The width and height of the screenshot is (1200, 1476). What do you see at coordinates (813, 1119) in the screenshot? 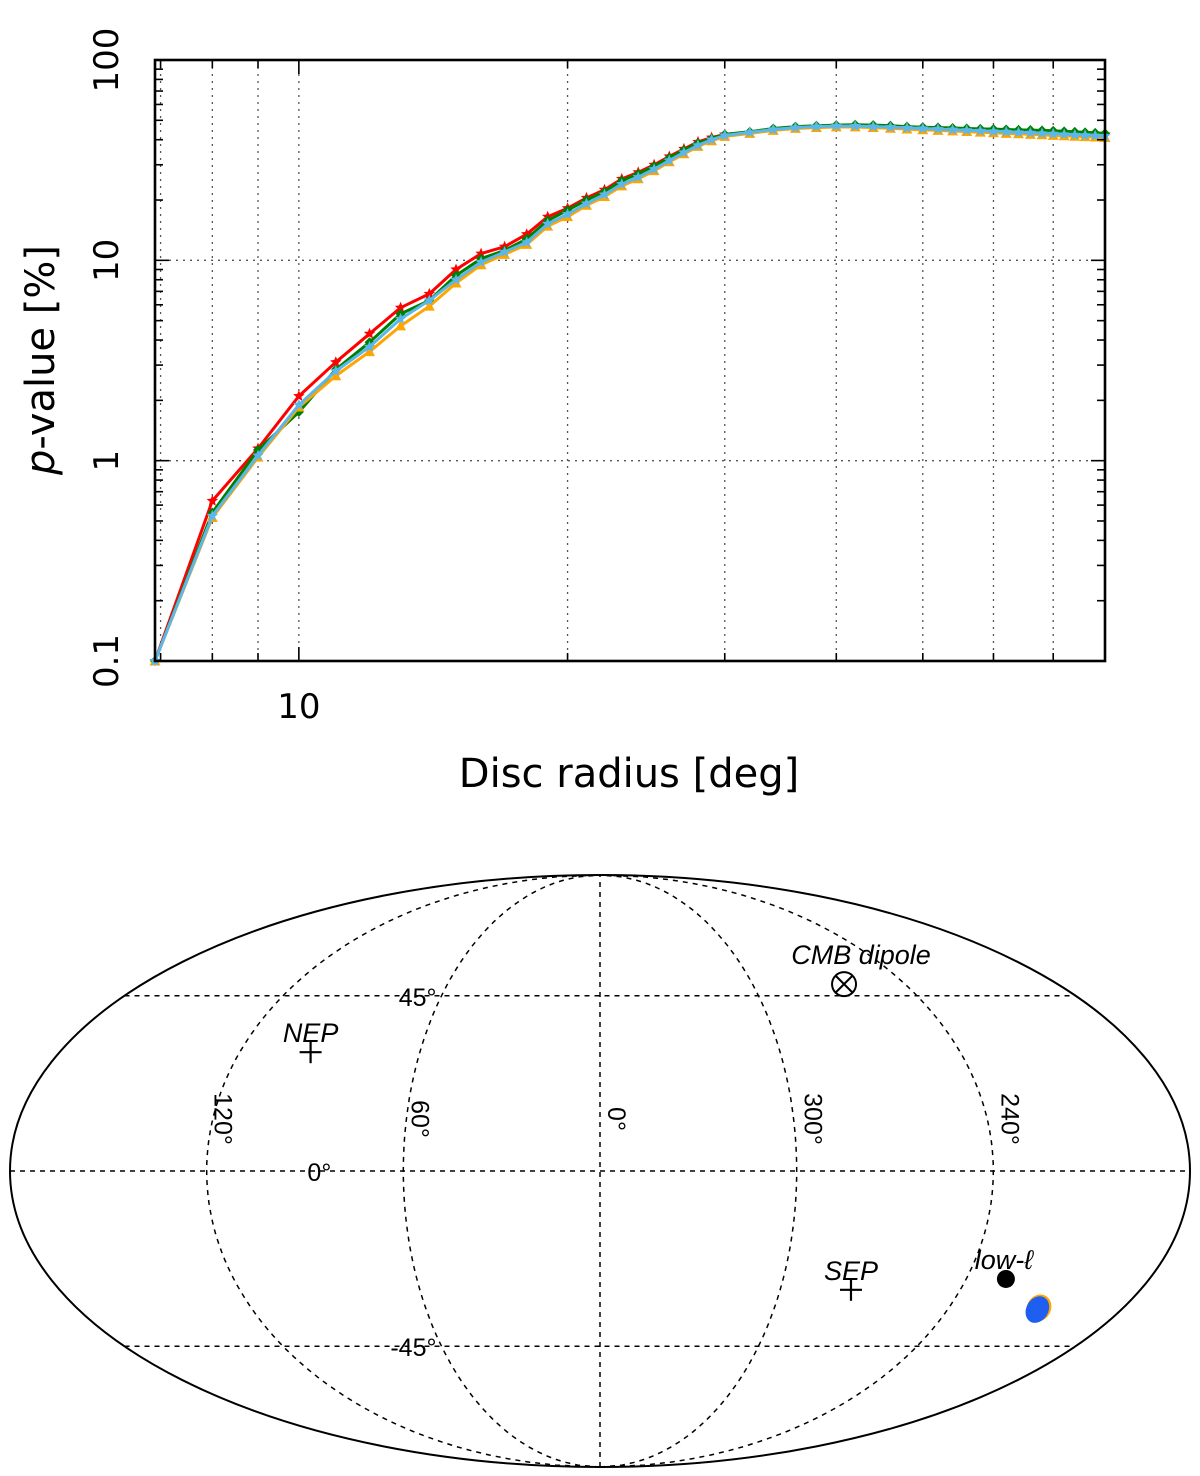
I see `meridian-label: 300°` at bounding box center [813, 1119].